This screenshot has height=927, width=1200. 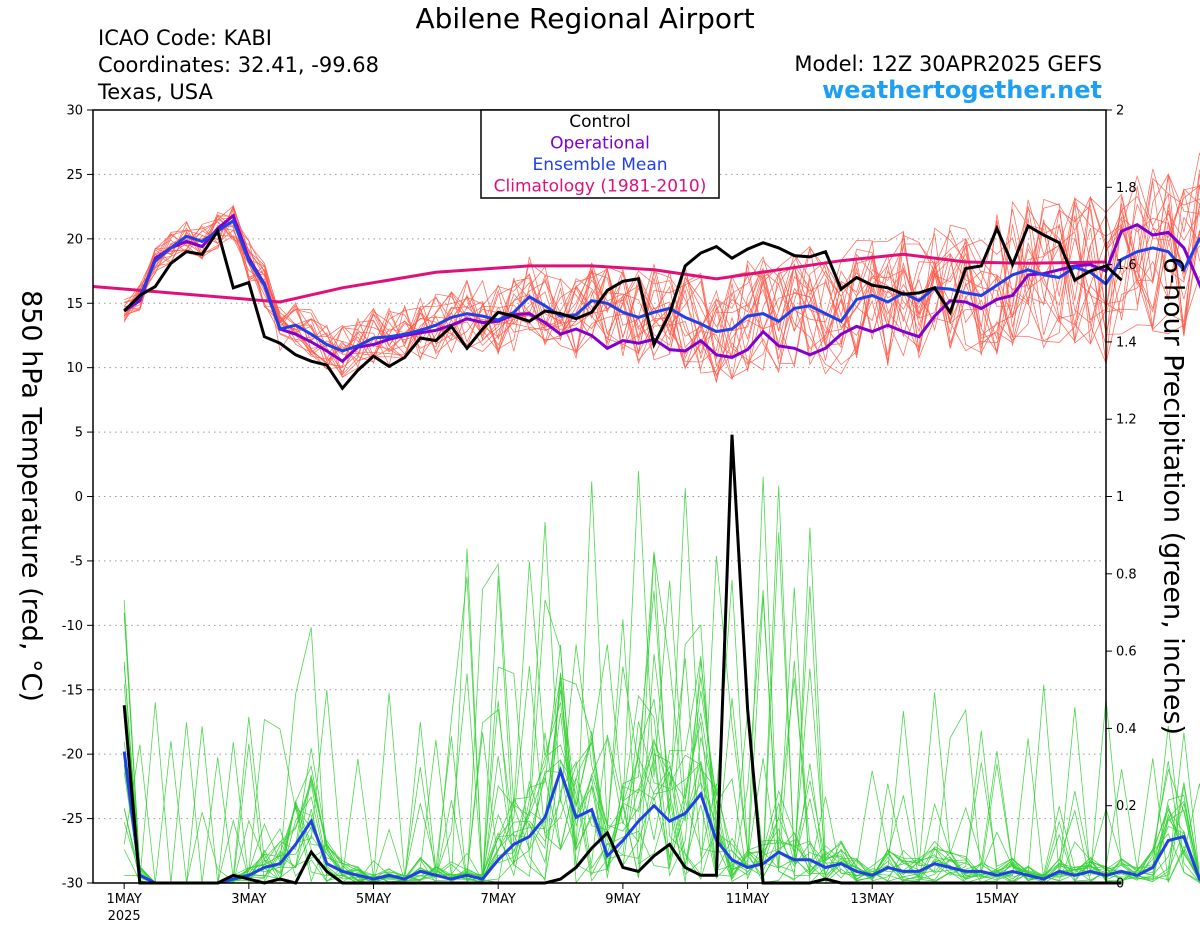 I want to click on x-tick-year: 2025, so click(x=124, y=916).